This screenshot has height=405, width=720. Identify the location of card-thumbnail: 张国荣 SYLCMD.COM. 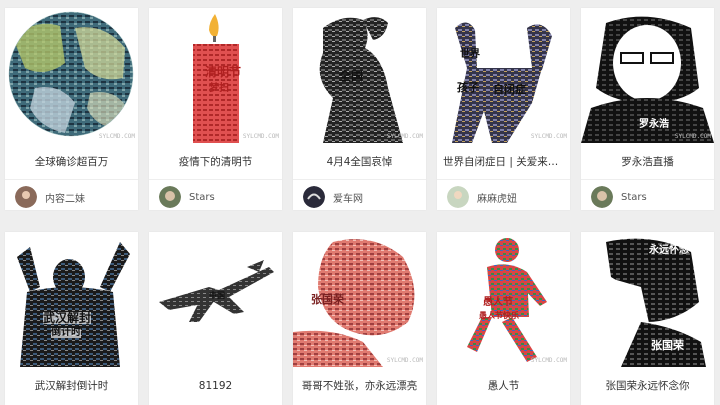
(359, 299).